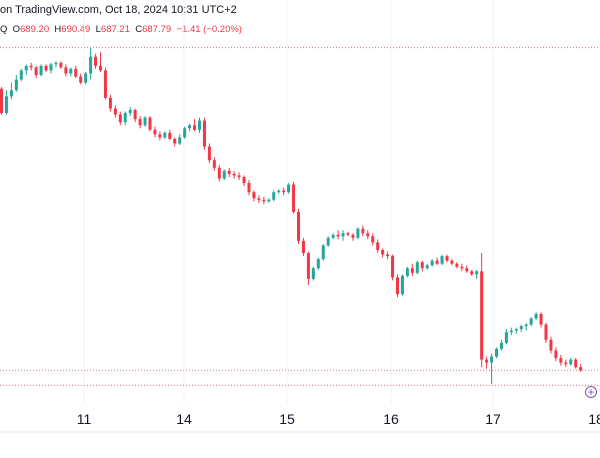 The width and height of the screenshot is (600, 458). I want to click on time-axis: 11 14 15 16 17 18, so click(338, 419).